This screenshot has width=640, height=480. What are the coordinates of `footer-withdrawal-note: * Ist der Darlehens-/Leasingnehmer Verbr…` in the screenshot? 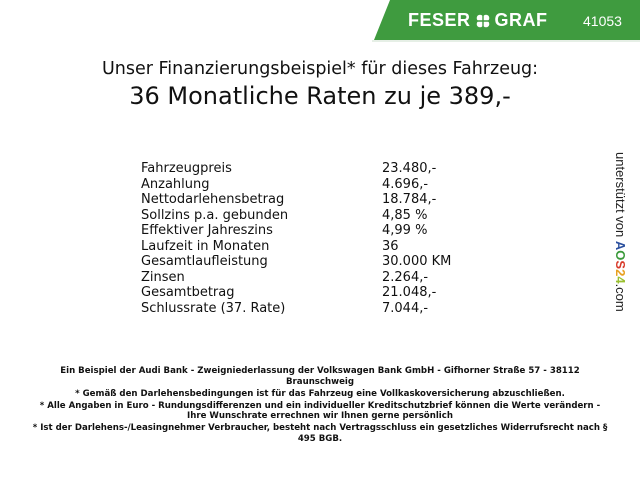 It's located at (320, 433).